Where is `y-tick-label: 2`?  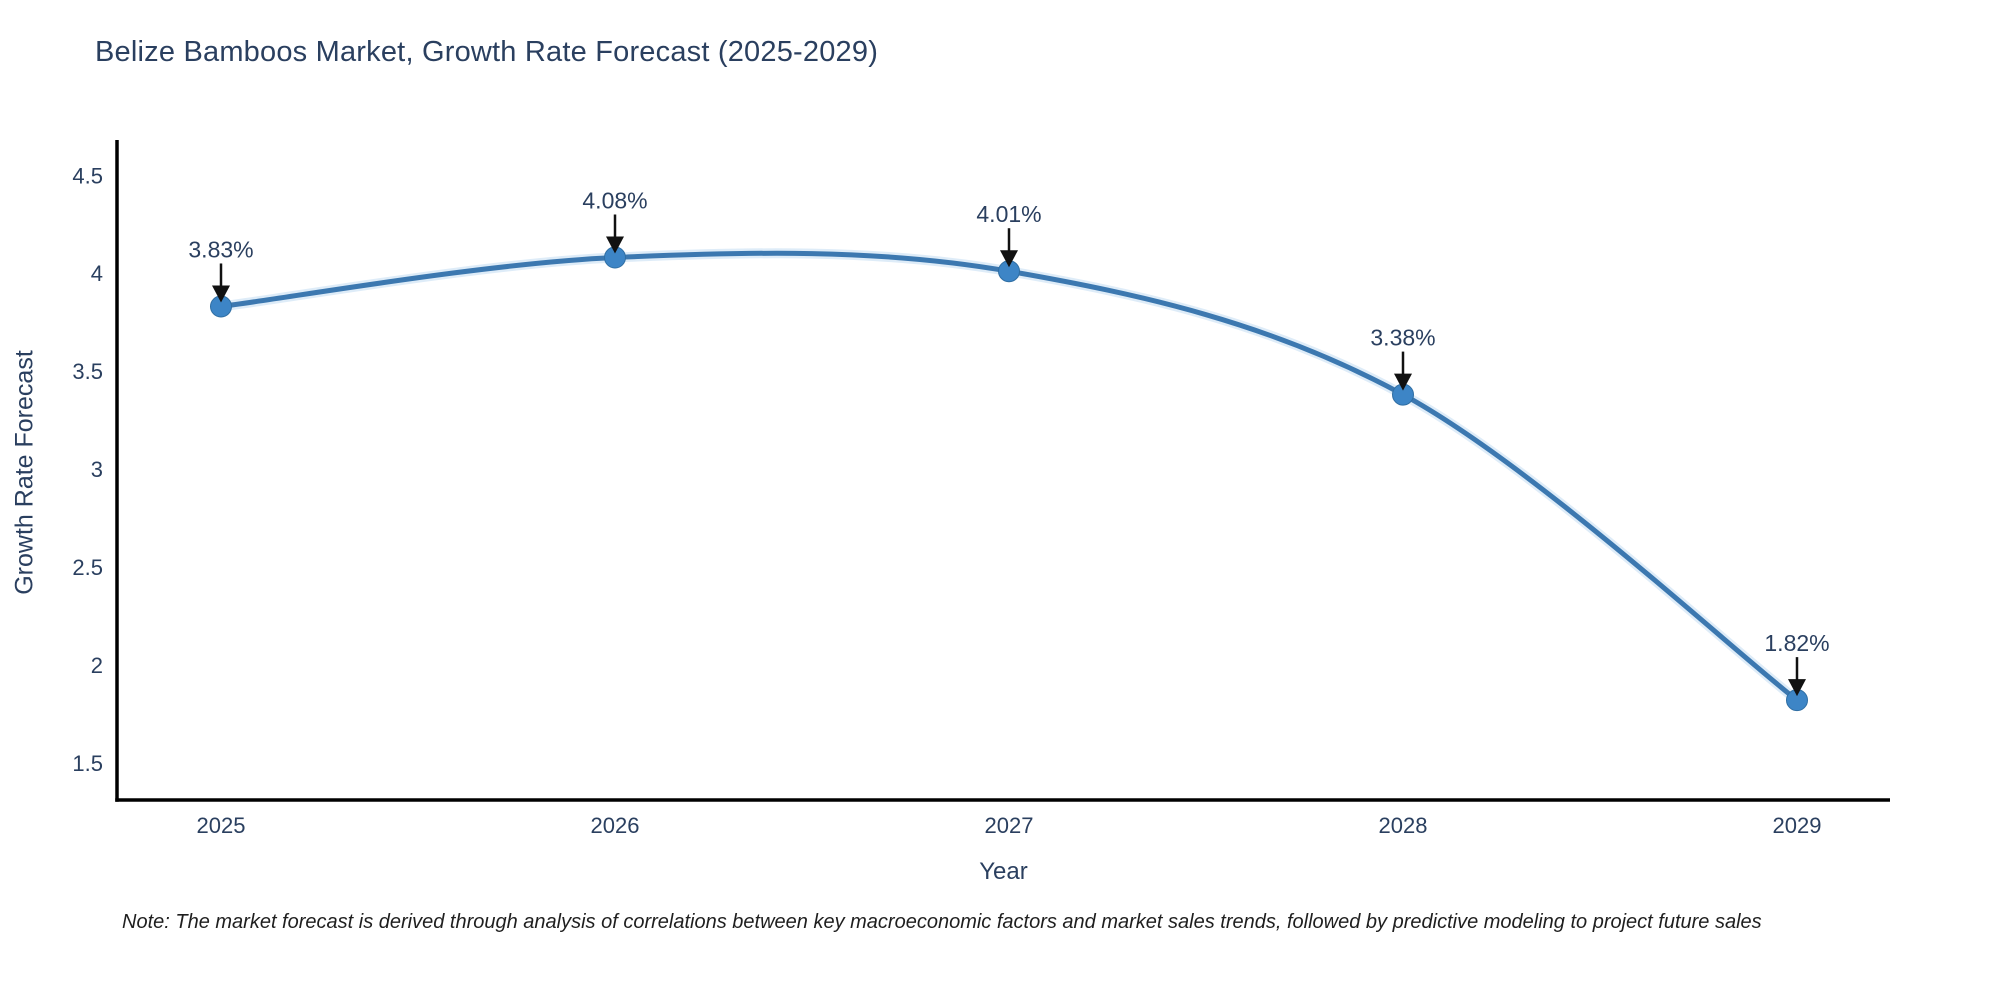
y-tick-label: 2 is located at coordinates (97, 665).